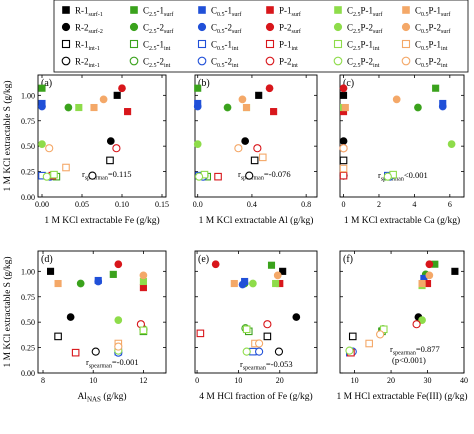  What do you see at coordinates (134, 44) in the screenshot?
I see `legend-marker-C2.5-1int` at bounding box center [134, 44].